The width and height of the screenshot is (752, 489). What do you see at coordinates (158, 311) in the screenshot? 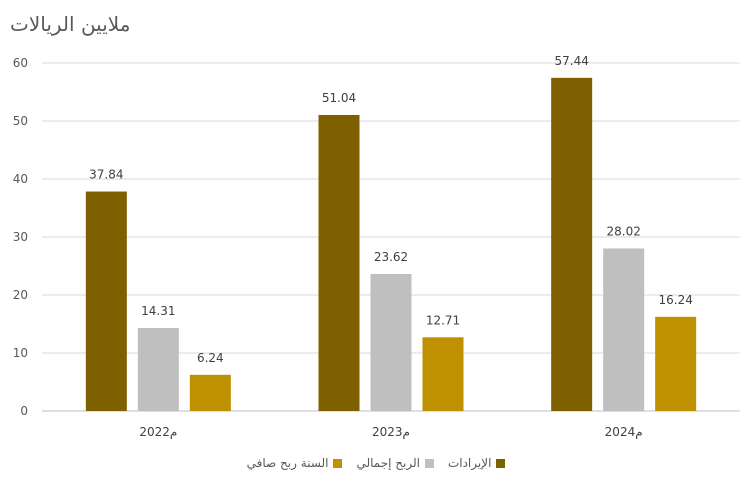
I see `data-label: 14.31` at bounding box center [158, 311].